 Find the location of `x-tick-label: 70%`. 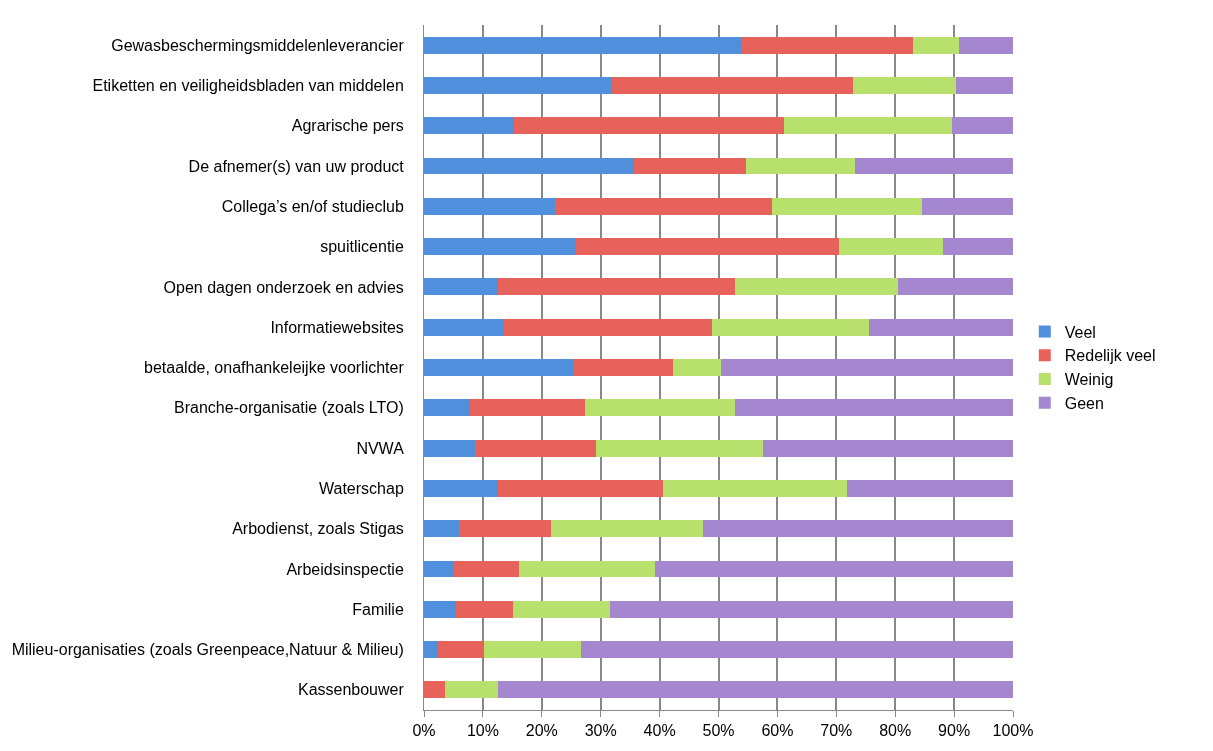

x-tick-label: 70% is located at coordinates (836, 731).